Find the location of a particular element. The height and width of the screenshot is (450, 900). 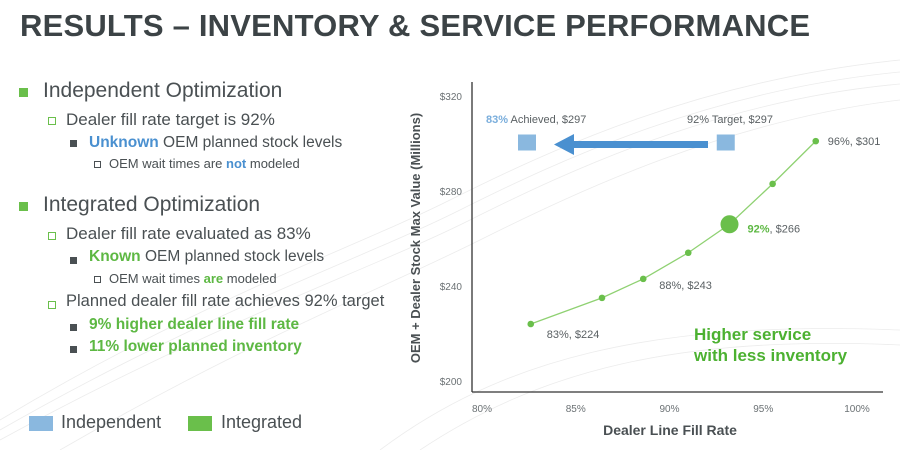

data-label: 88%, $243 is located at coordinates (685, 286).